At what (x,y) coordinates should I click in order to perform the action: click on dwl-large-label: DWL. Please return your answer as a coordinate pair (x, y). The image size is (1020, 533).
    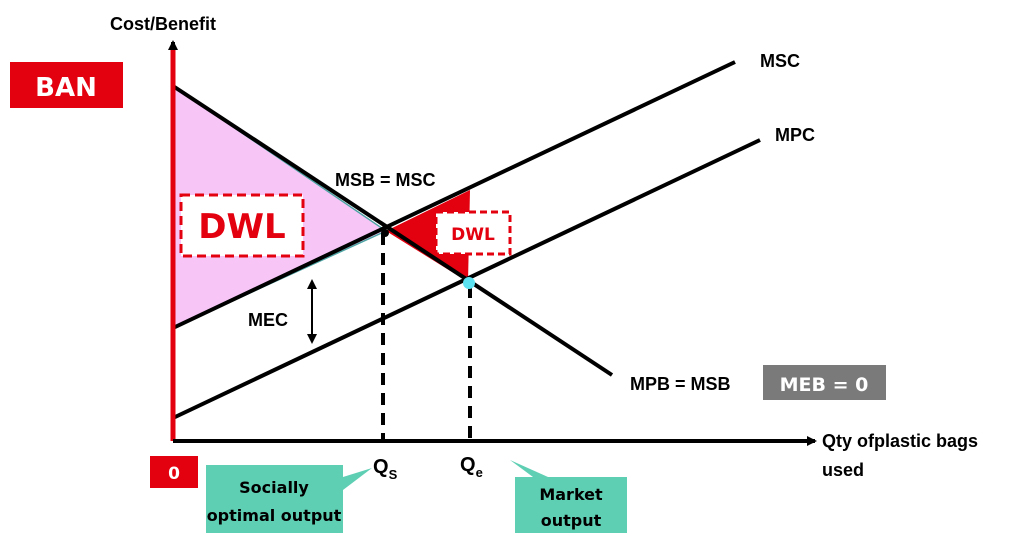
    Looking at the image, I should click on (241, 227).